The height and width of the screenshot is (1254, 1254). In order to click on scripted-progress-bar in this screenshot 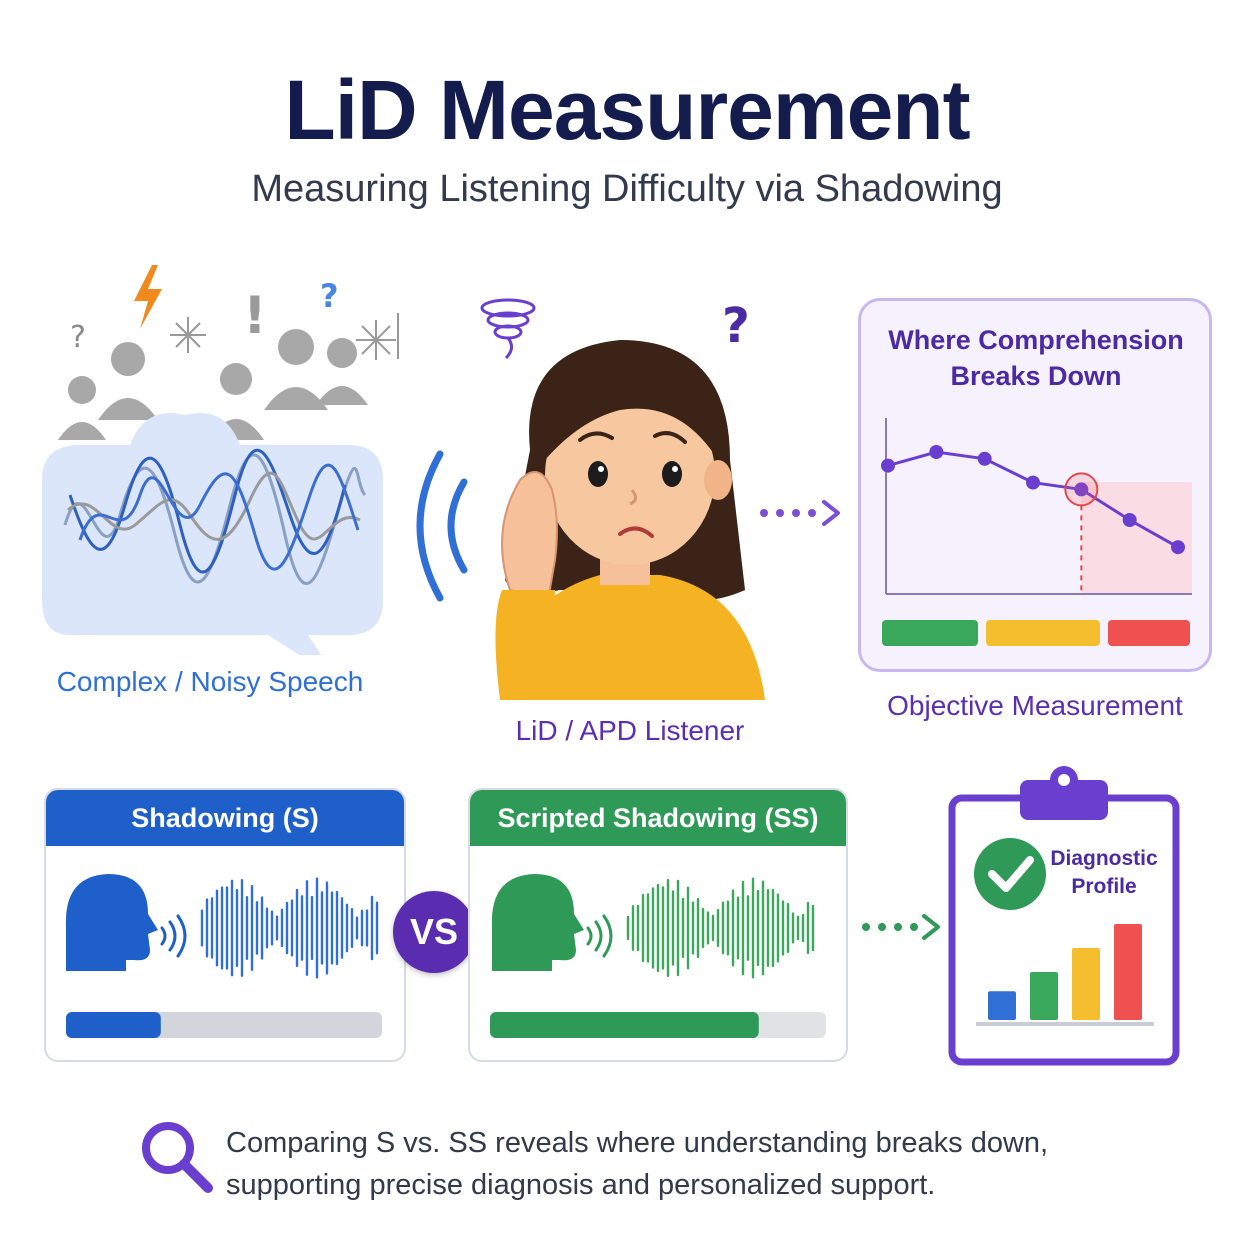, I will do `click(658, 1025)`.